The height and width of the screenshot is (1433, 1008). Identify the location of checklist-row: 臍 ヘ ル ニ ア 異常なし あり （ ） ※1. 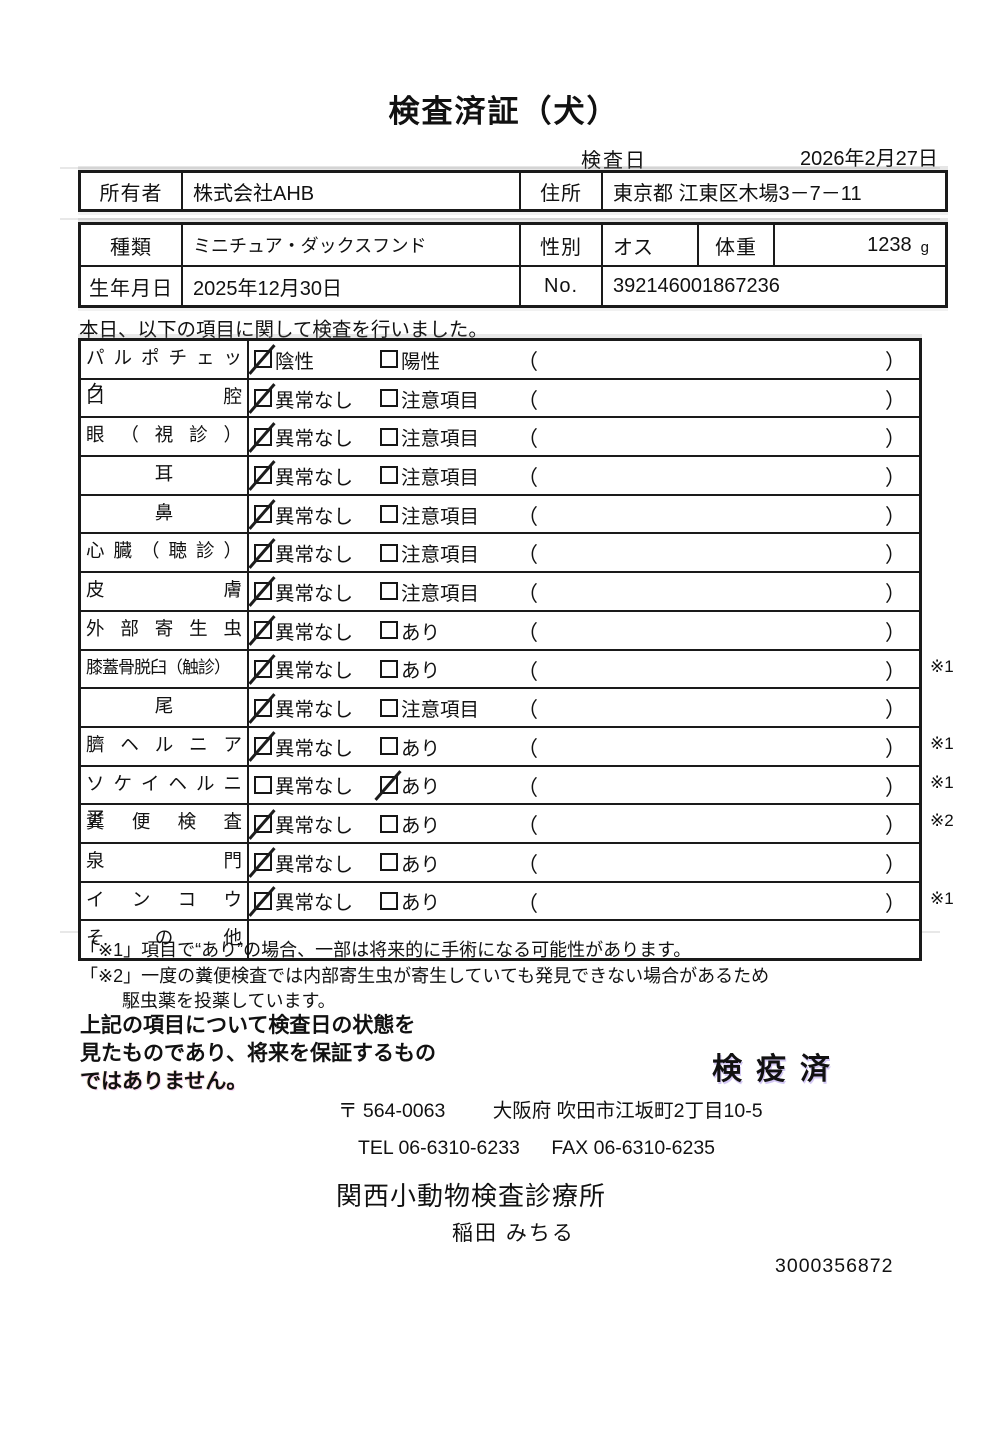
(517, 745).